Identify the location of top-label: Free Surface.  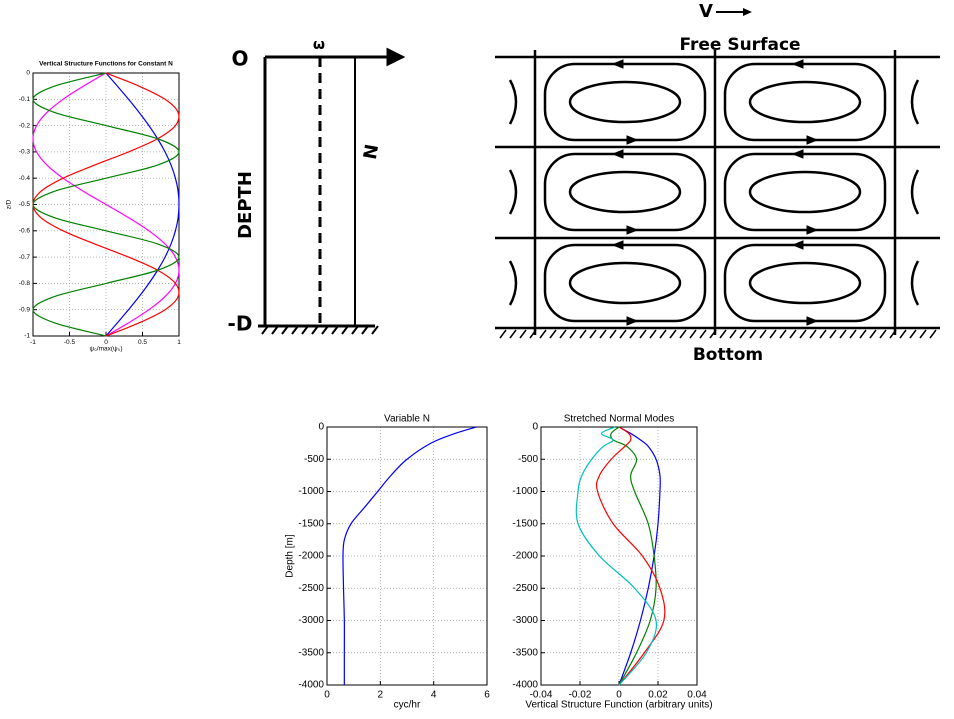
(739, 45).